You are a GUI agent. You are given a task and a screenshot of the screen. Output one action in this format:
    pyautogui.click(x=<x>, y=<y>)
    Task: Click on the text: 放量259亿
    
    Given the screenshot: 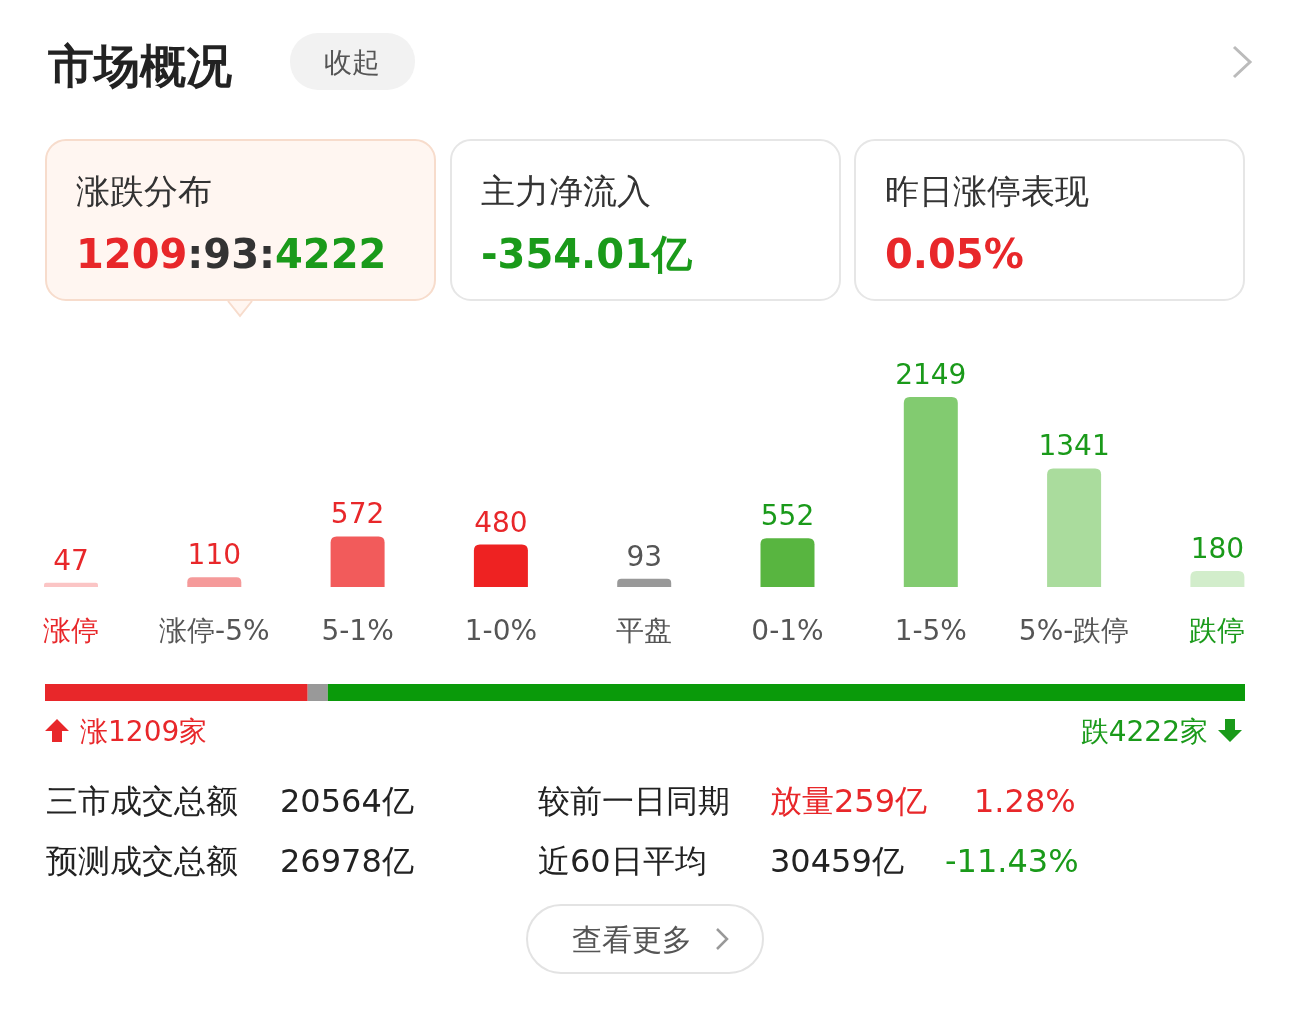 What is the action you would take?
    pyautogui.click(x=849, y=801)
    